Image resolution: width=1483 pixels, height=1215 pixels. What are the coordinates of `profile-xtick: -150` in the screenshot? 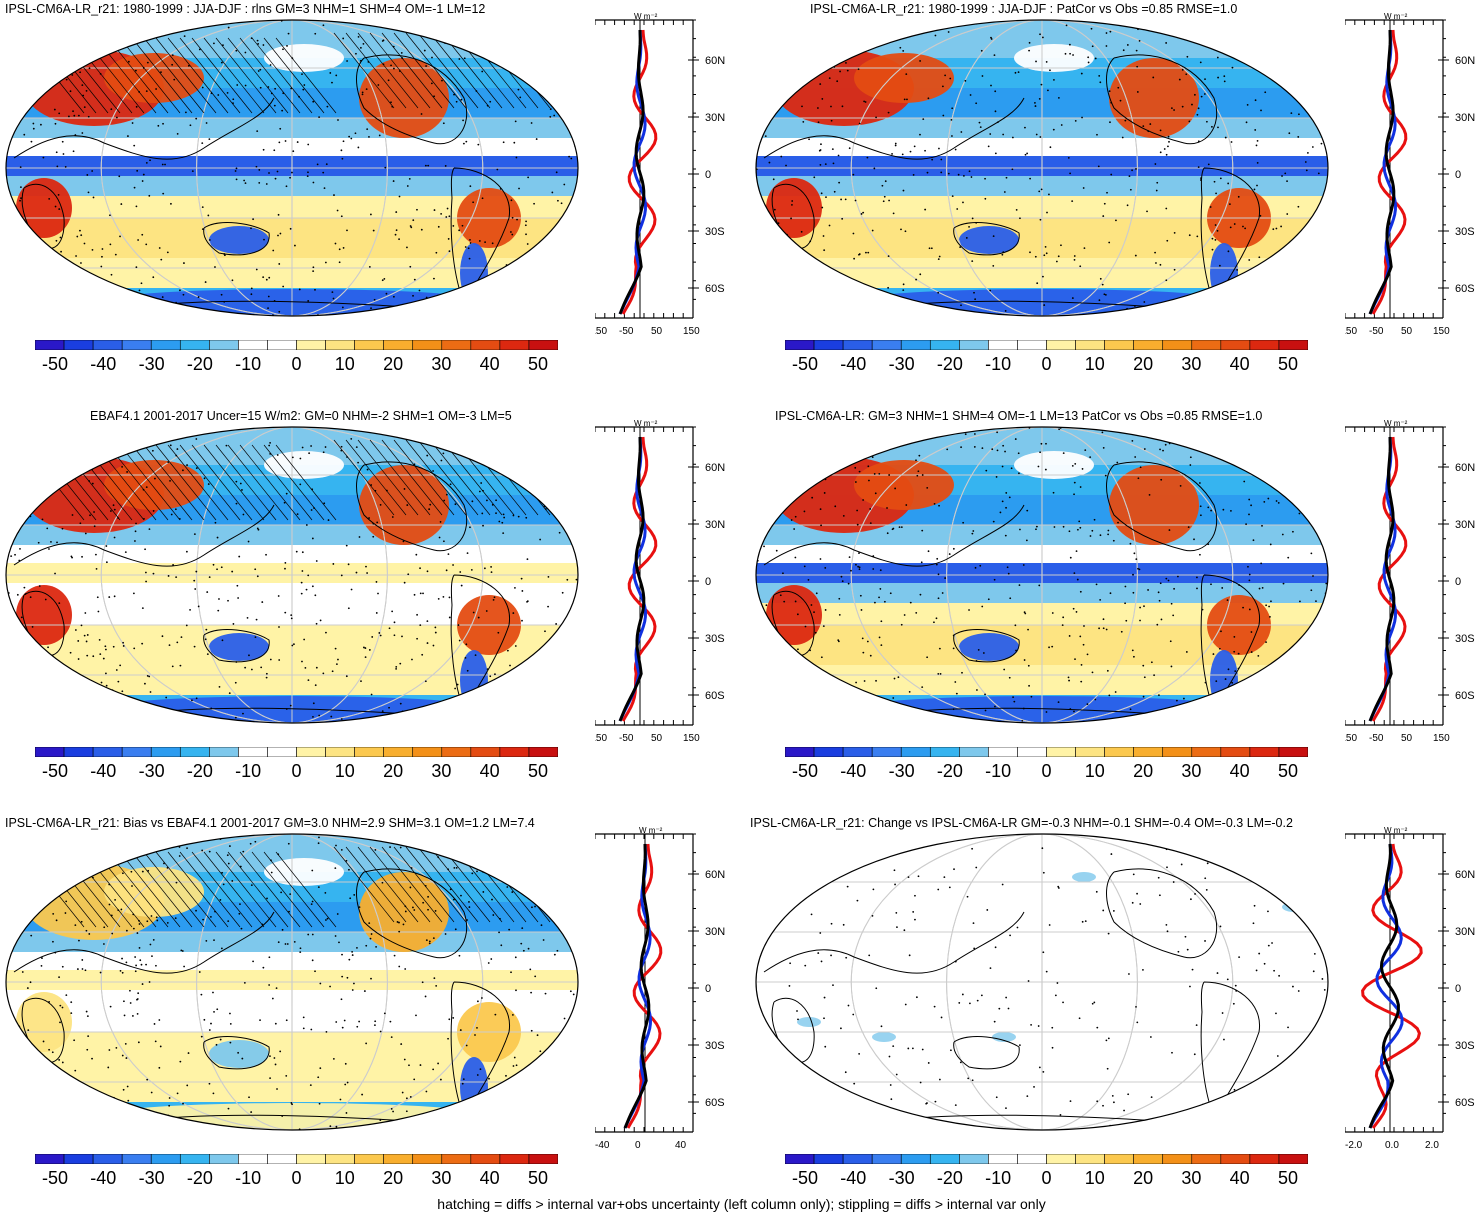 It's located at (601, 331).